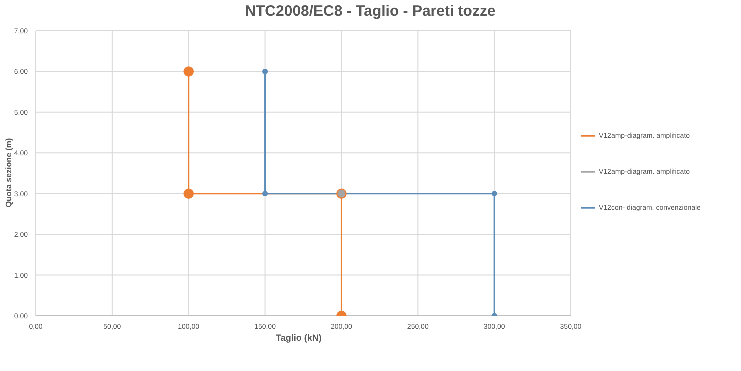 The width and height of the screenshot is (741, 371). I want to click on chart-title: NTC2008/EC8 - Taglio - Pareti tozze, so click(370, 11).